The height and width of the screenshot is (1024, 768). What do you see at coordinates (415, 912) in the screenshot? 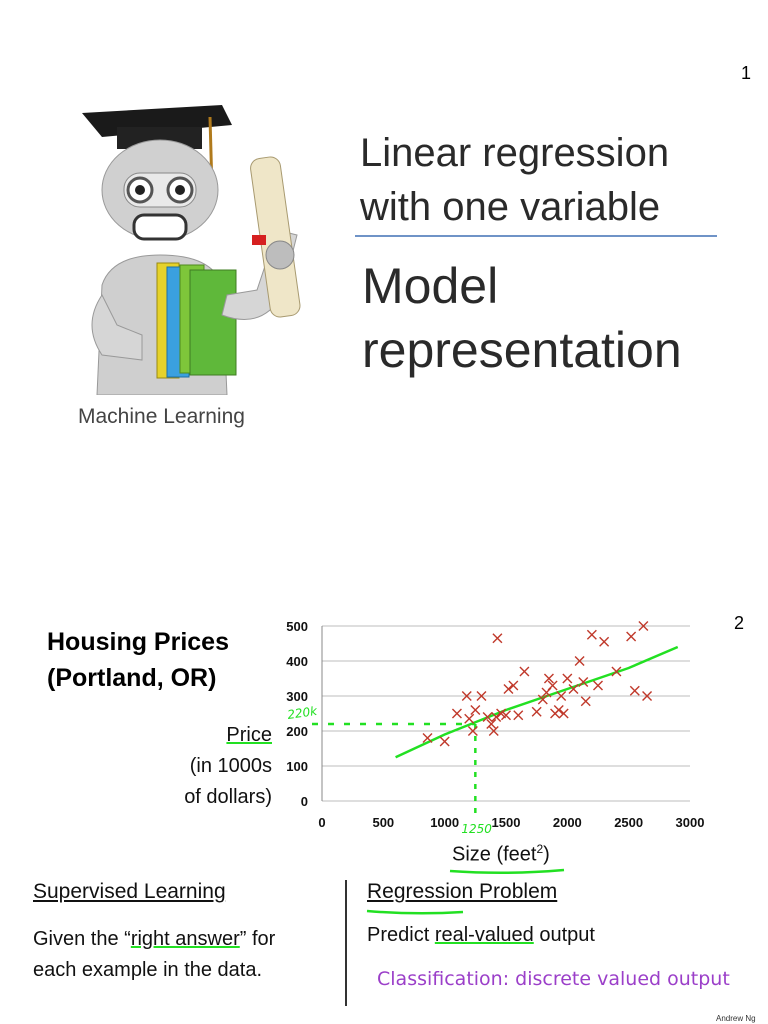
I see `regression-underline-annotation` at bounding box center [415, 912].